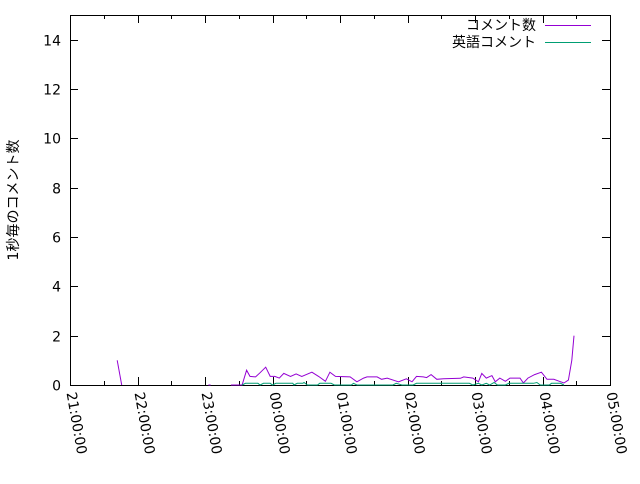  Describe the element at coordinates (494, 42) in the screenshot. I see `legend-label-1: 英語コメント` at that location.